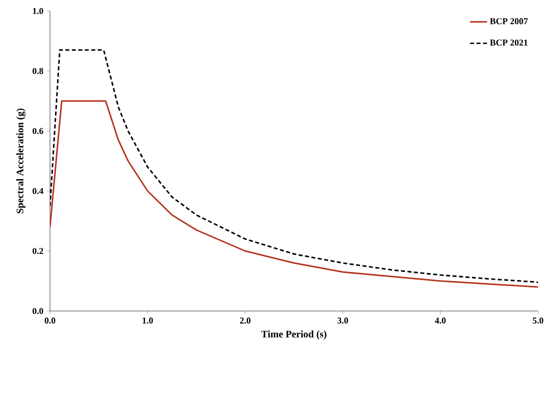  What do you see at coordinates (38, 71) in the screenshot?
I see `y-tick-label: 0.8` at bounding box center [38, 71].